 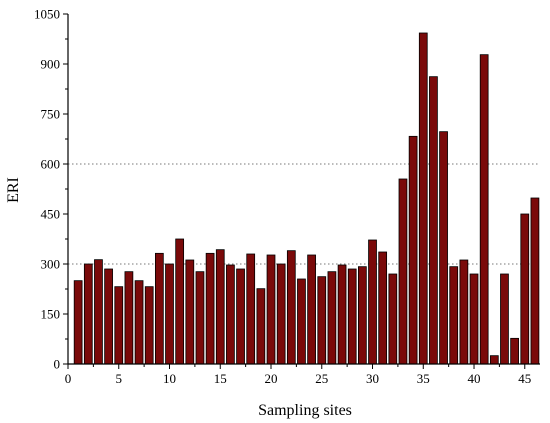 I want to click on y-axis-title: ERI, so click(x=13, y=190).